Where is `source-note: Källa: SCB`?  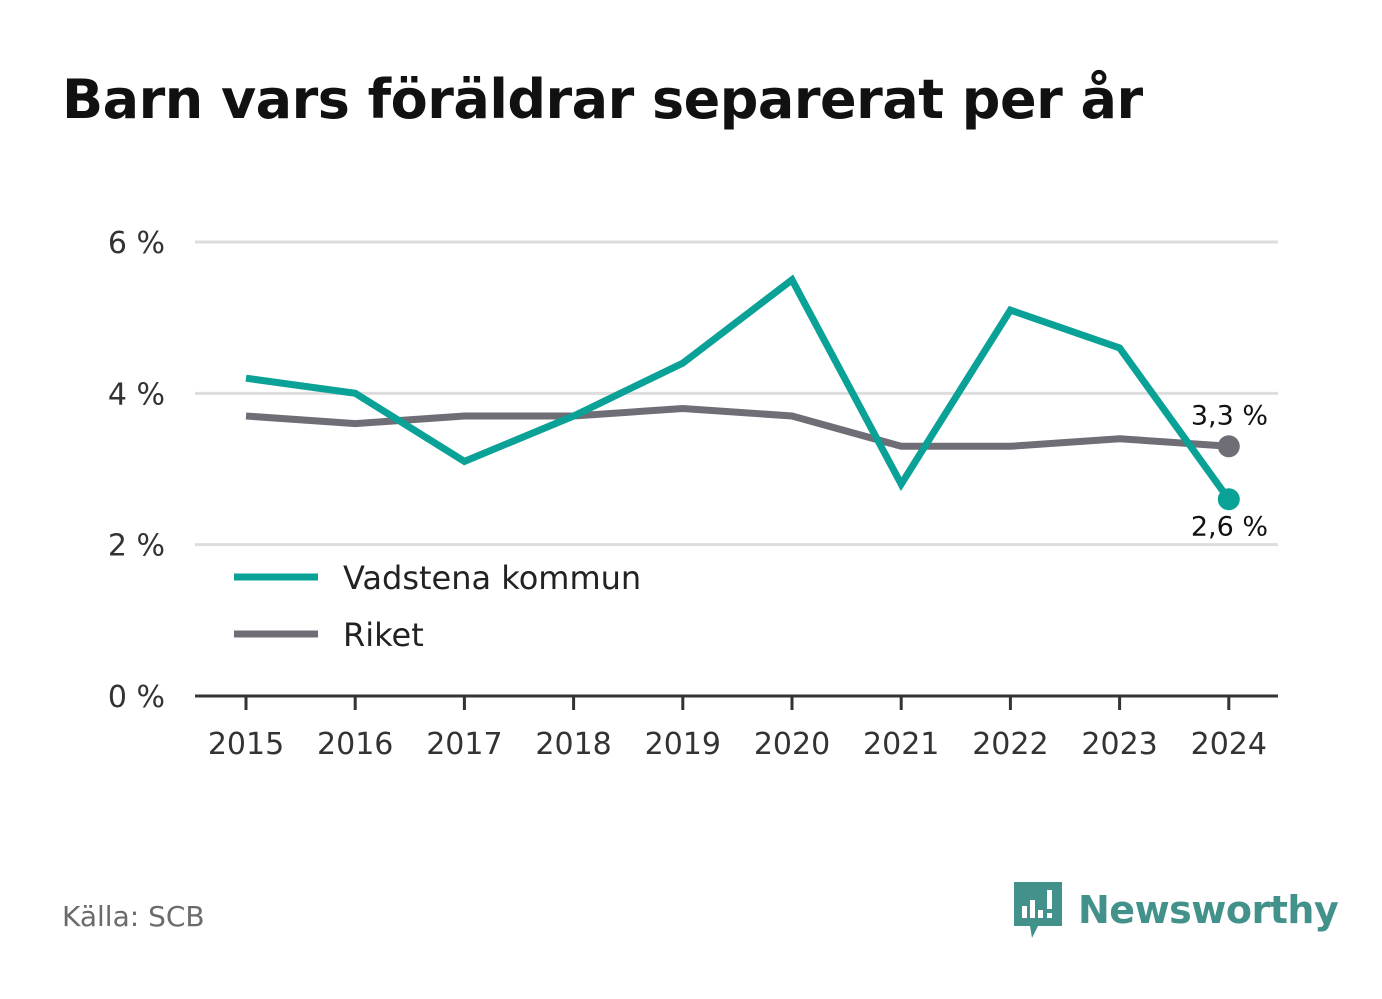 source-note: Källa: SCB is located at coordinates (133, 916).